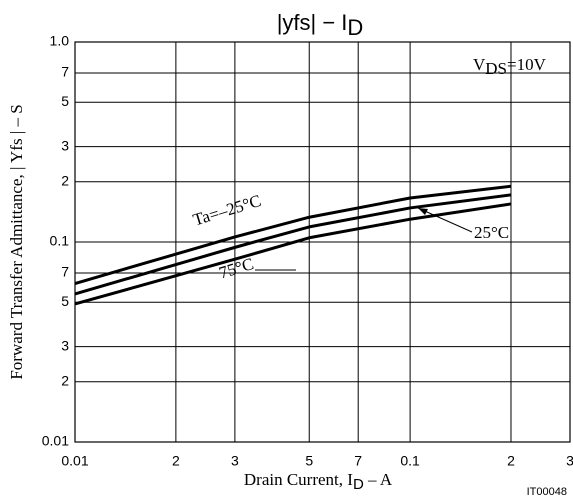 The height and width of the screenshot is (501, 573). What do you see at coordinates (358, 461) in the screenshot?
I see `x-tick-label: 7` at bounding box center [358, 461].